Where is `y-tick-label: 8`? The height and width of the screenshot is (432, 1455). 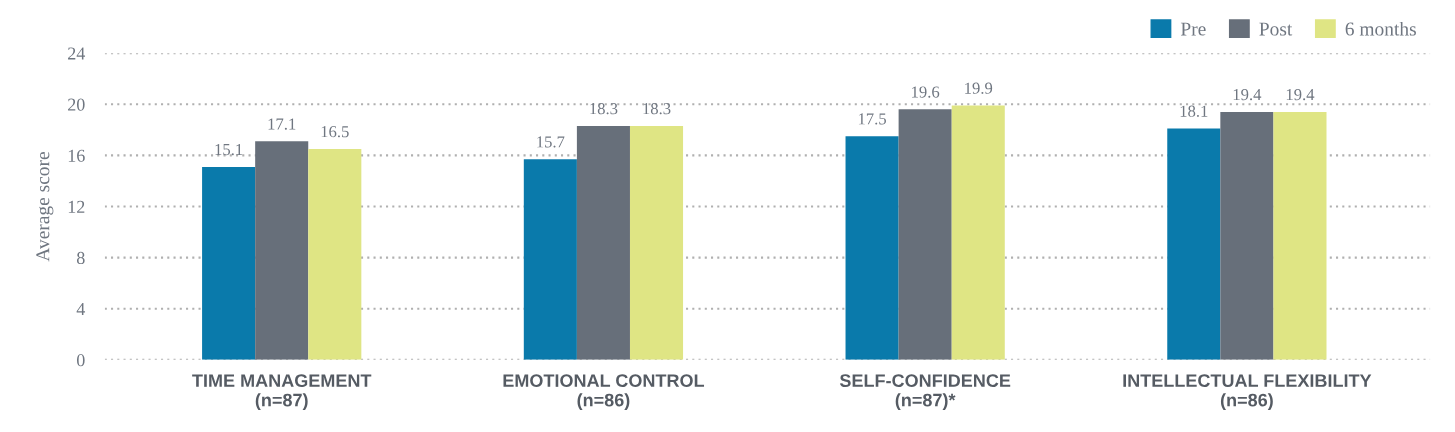 y-tick-label: 8 is located at coordinates (80, 258).